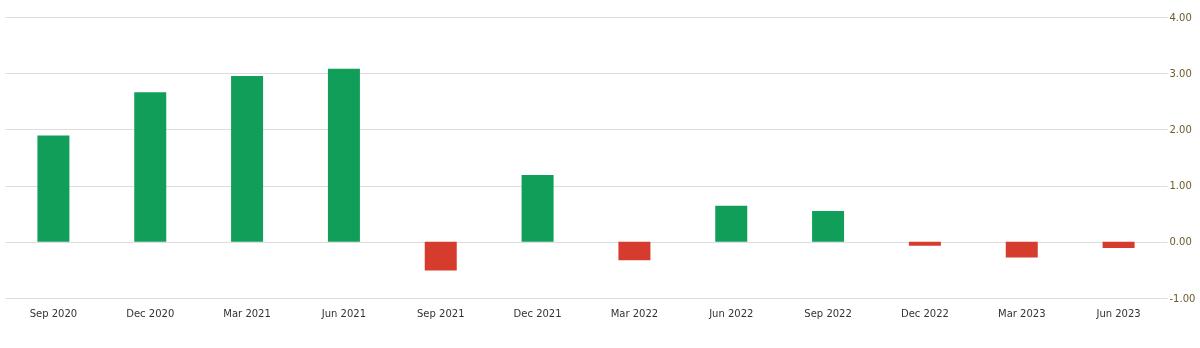 The height and width of the screenshot is (348, 1200). Describe the element at coordinates (634, 313) in the screenshot. I see `x-tick-label: Mar 2022` at that location.